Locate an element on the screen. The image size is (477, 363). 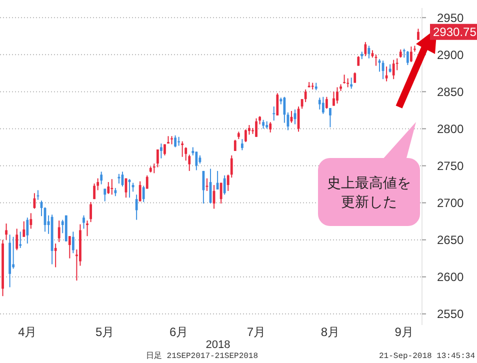
y-tick-label: 2650 is located at coordinates (450, 240).